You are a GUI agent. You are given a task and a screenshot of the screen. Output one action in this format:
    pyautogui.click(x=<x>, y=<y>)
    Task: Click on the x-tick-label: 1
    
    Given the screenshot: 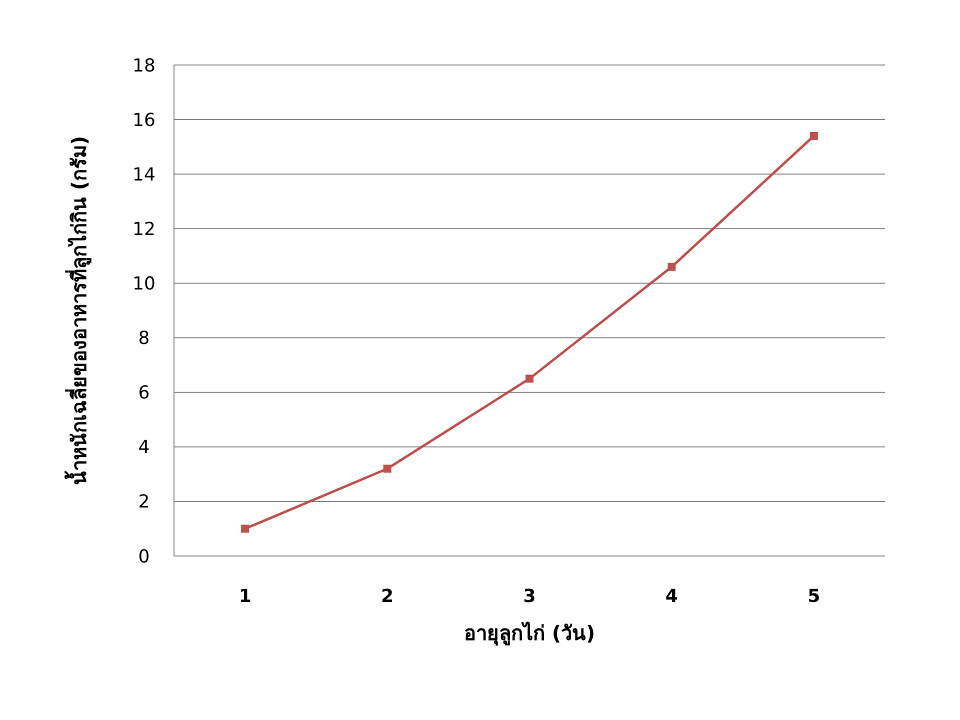 What is the action you would take?
    pyautogui.click(x=245, y=596)
    